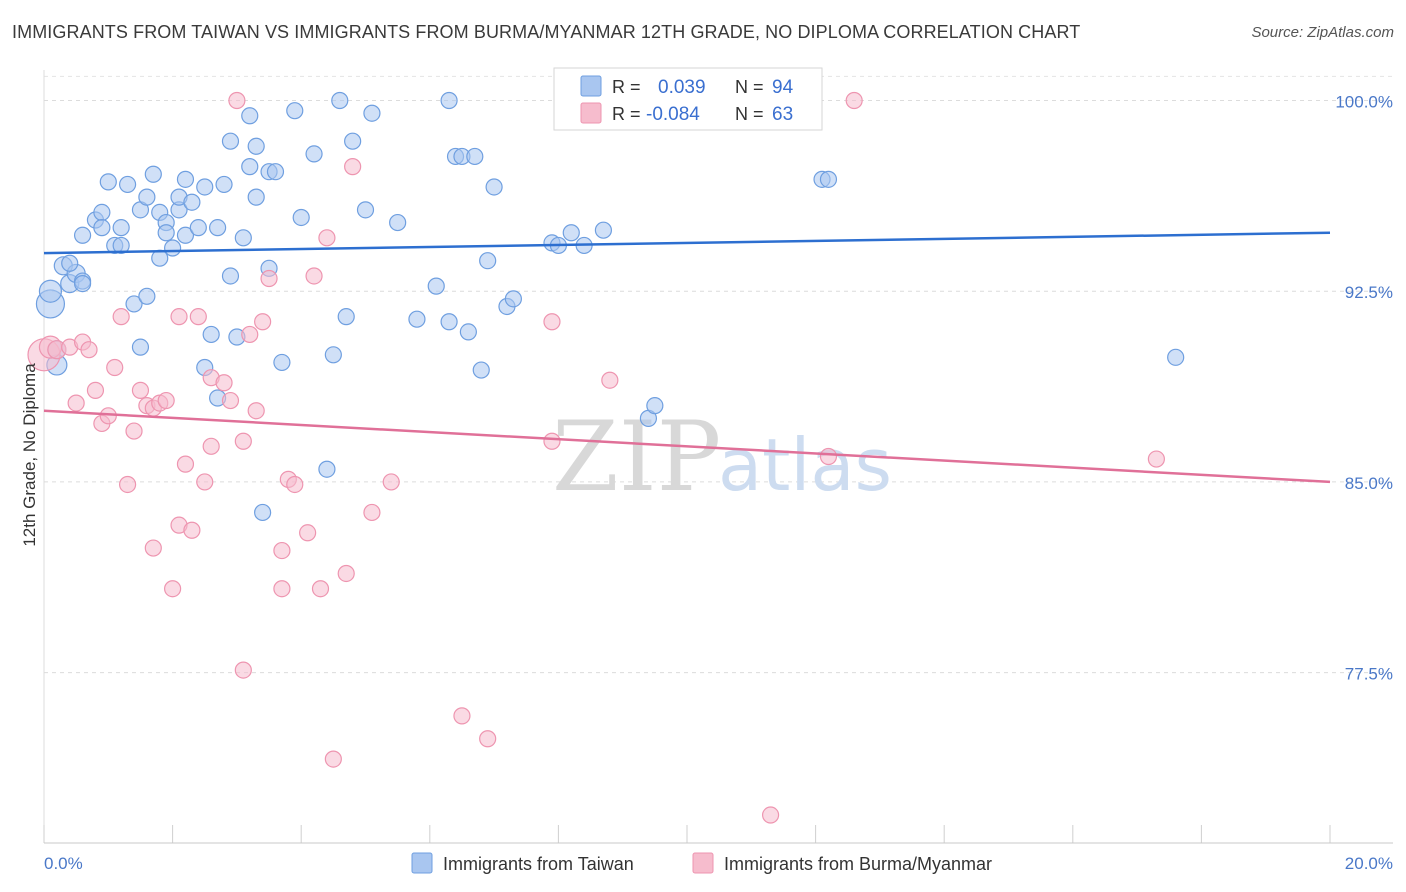  Describe the element at coordinates (1369, 674) in the screenshot. I see `y-tick-label: 77.5%` at that location.